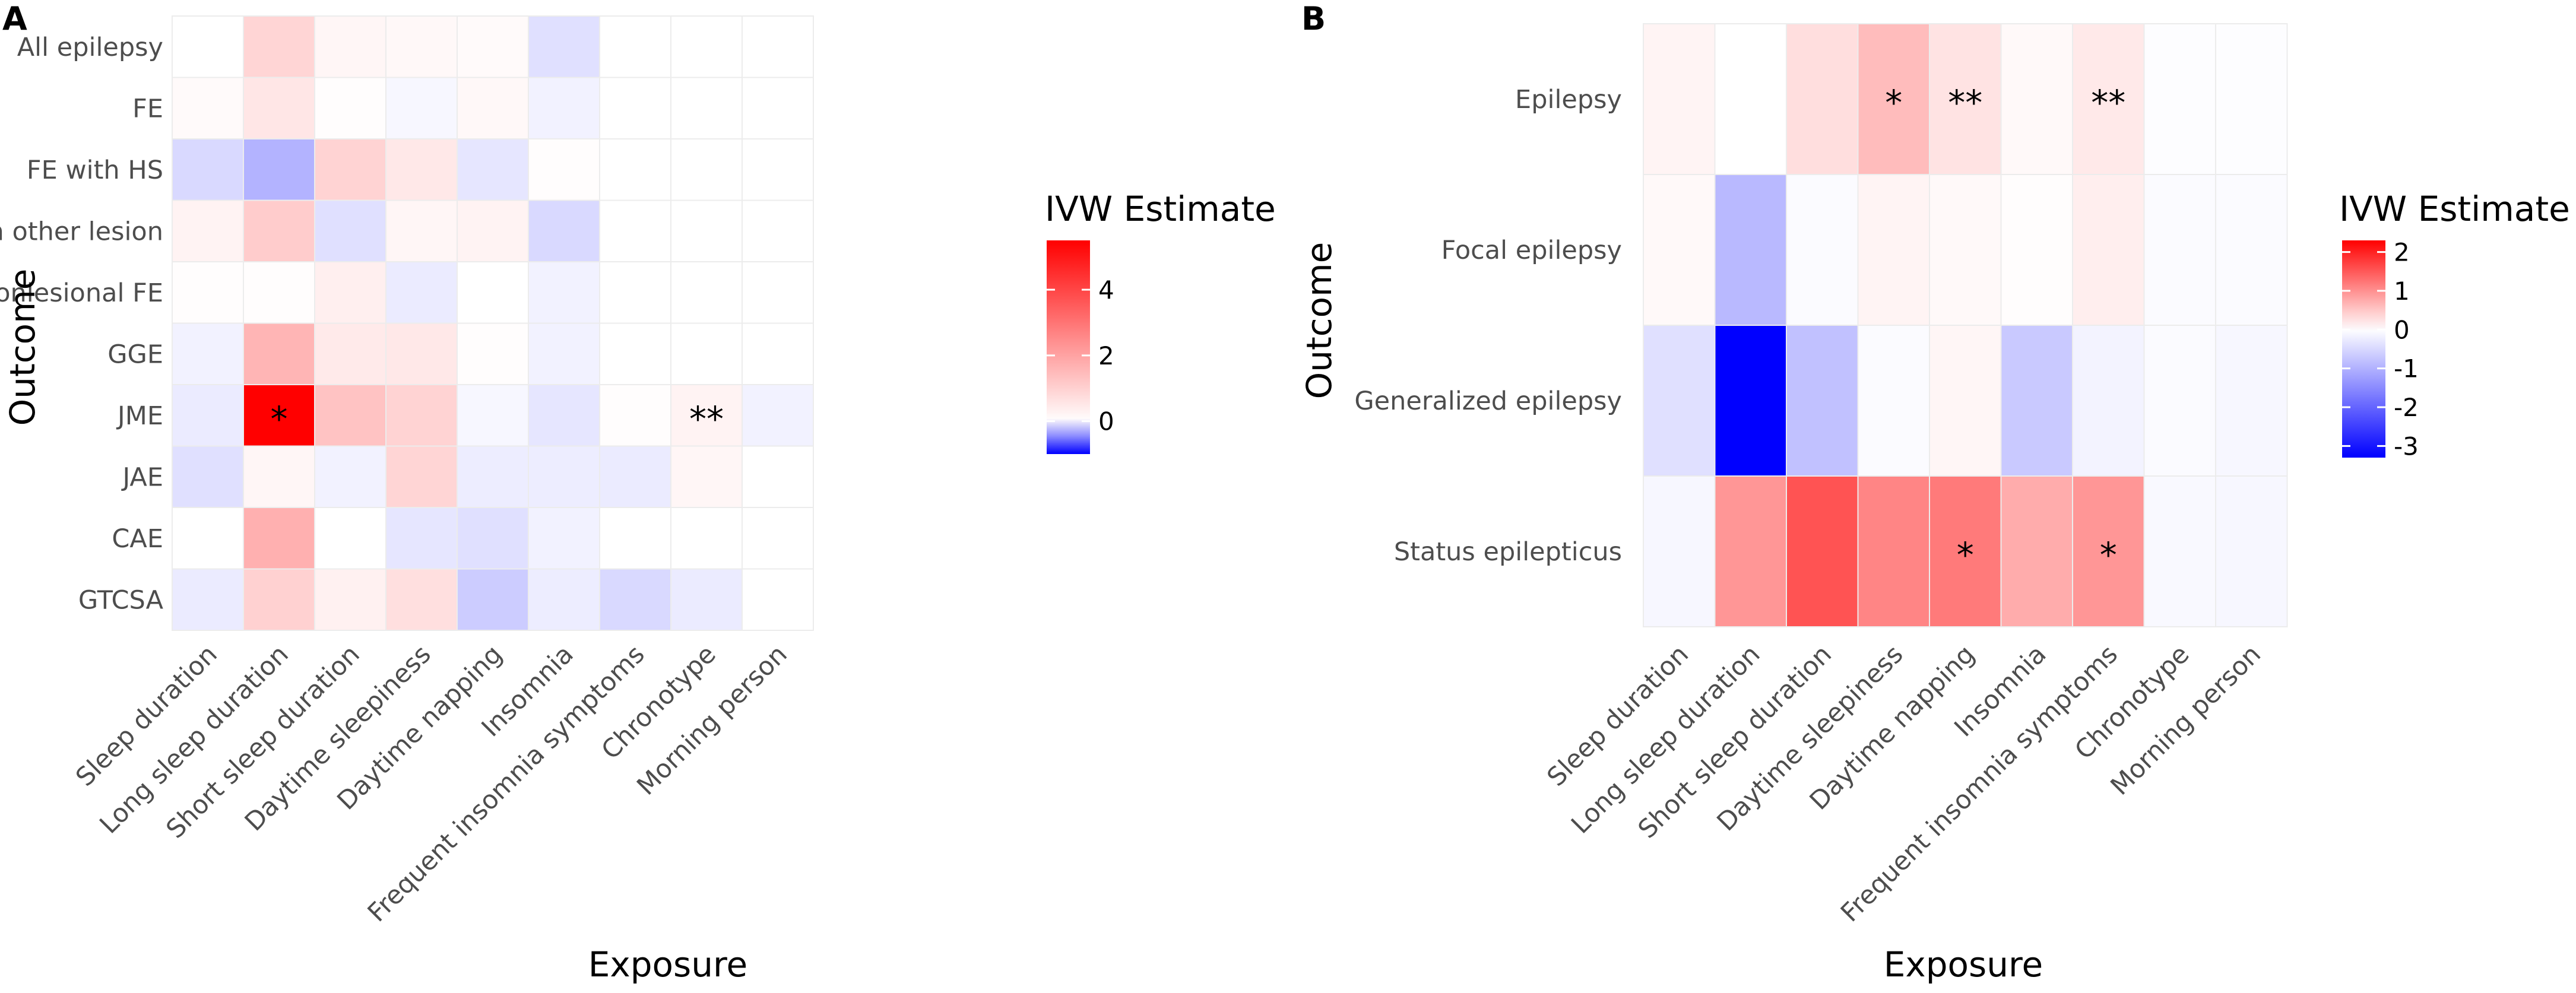 The width and height of the screenshot is (2576, 993). What do you see at coordinates (140, 416) in the screenshot?
I see `row-label-a-jme: JME` at bounding box center [140, 416].